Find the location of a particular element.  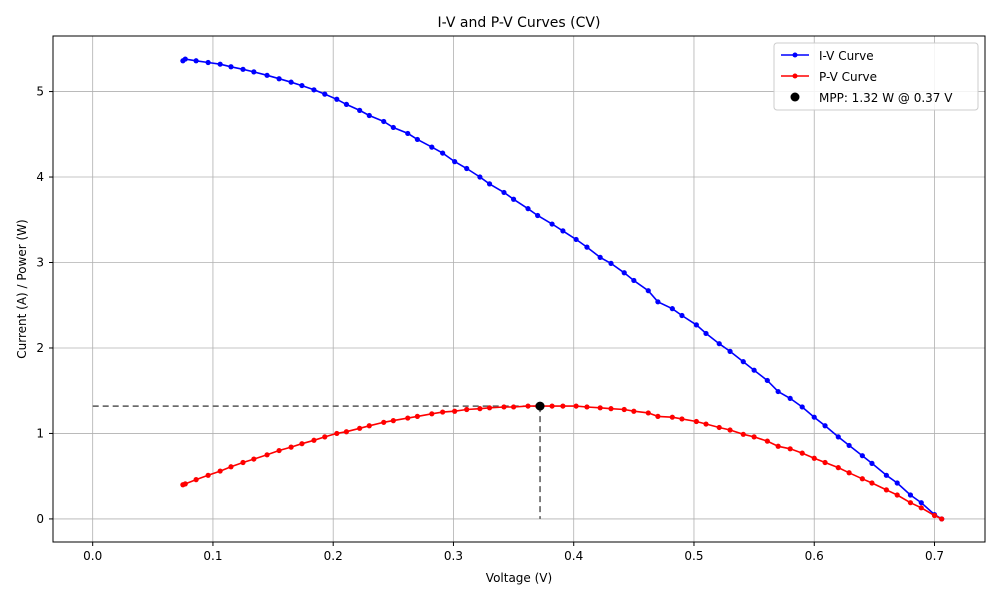

y-tick-label: 1 is located at coordinates (40, 433).